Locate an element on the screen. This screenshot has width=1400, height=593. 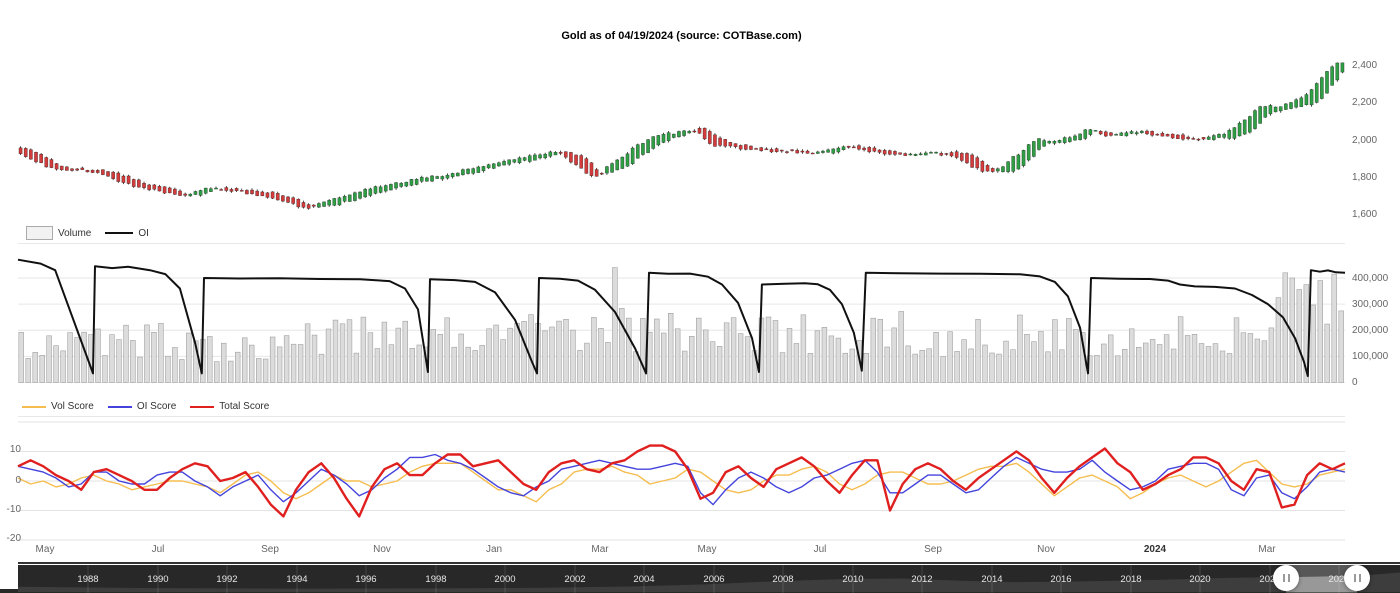
scores-axis-label: 10 is located at coordinates (15, 449).